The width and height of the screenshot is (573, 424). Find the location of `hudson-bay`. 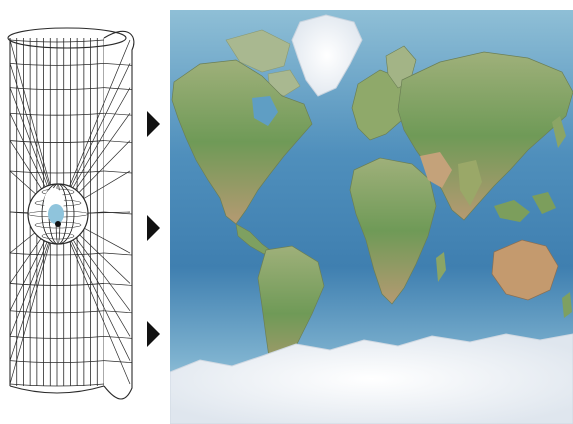

hudson-bay is located at coordinates (265, 111).